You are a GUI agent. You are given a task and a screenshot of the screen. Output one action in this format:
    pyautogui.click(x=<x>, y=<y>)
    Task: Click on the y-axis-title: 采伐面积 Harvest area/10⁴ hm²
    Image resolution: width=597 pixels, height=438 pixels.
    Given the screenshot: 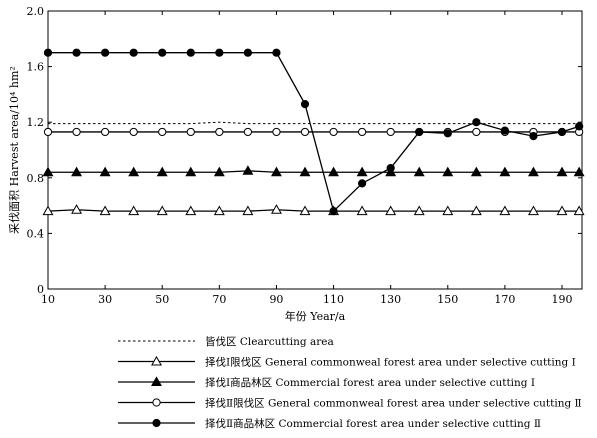 What is the action you would take?
    pyautogui.click(x=14, y=150)
    